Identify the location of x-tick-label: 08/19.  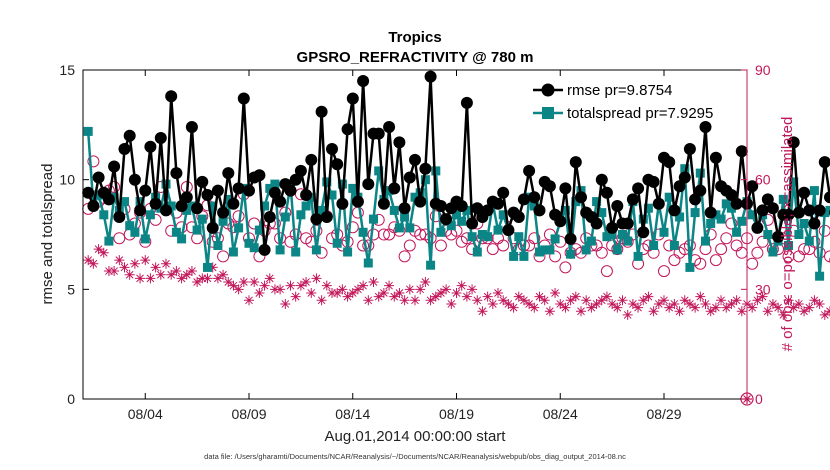
(456, 414).